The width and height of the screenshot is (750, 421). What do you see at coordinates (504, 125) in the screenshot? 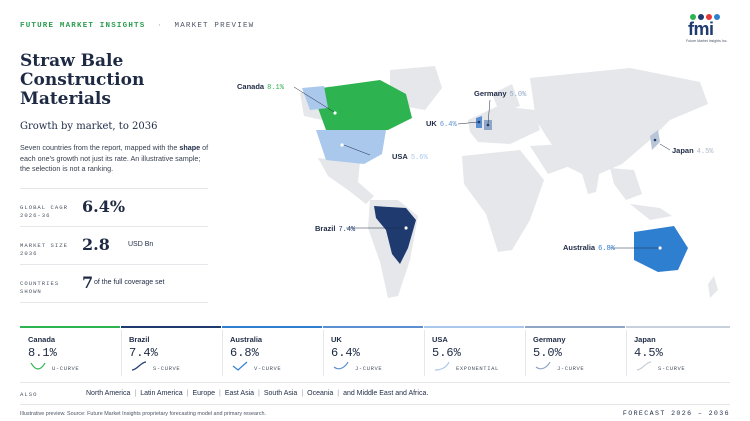
I see `land-europe` at bounding box center [504, 125].